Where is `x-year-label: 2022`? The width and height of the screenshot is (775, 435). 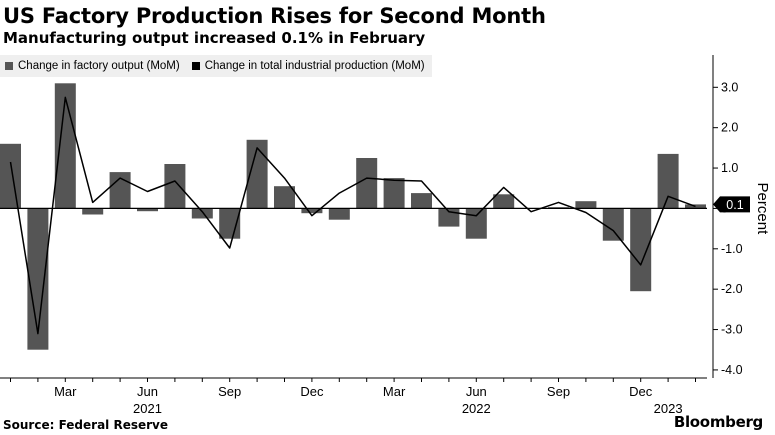 x-year-label: 2022 is located at coordinates (476, 408).